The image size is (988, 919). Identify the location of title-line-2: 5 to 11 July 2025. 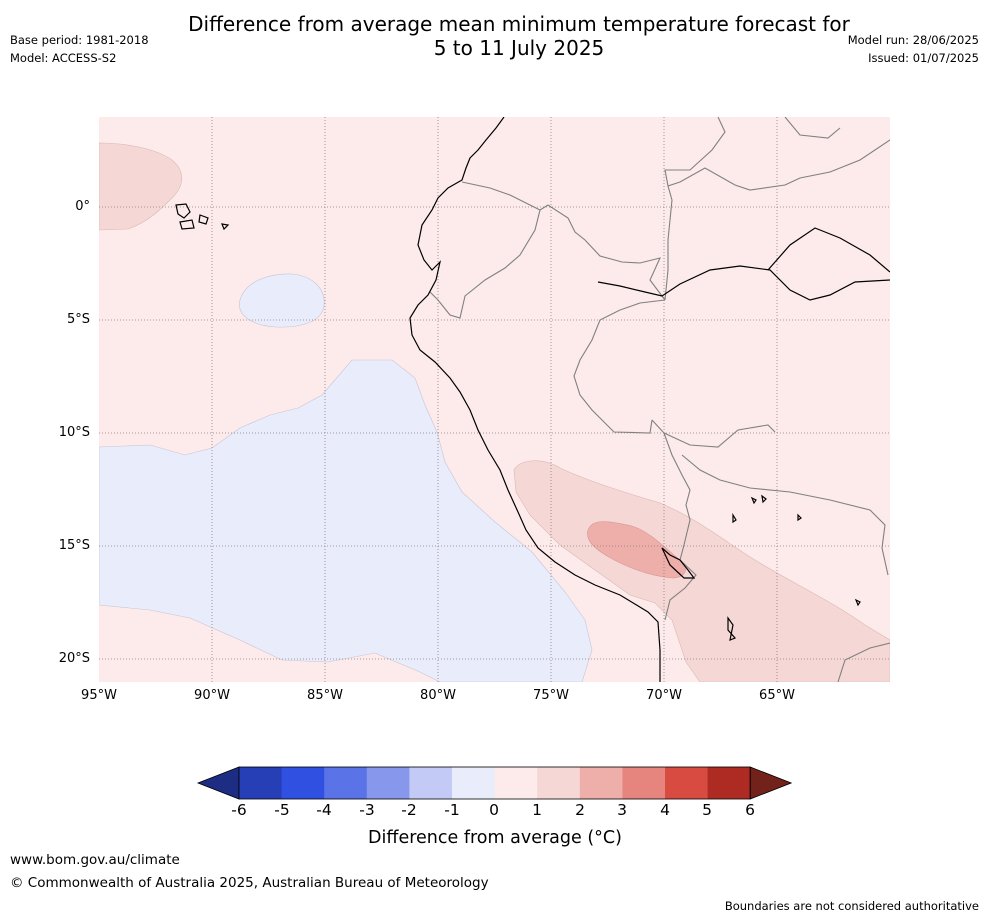
(519, 48).